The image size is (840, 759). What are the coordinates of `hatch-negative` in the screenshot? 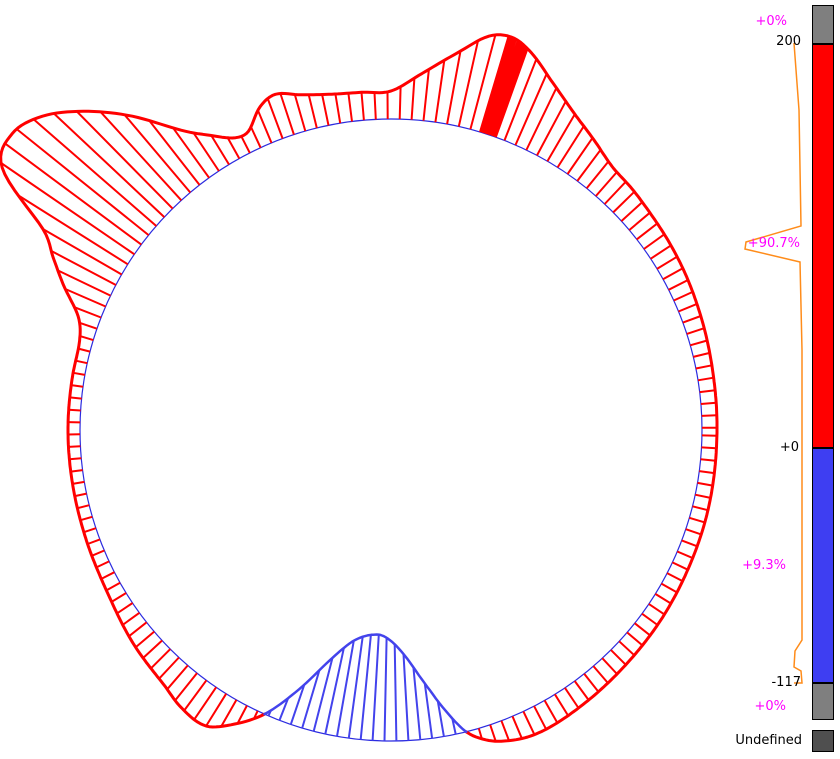 It's located at (362, 688).